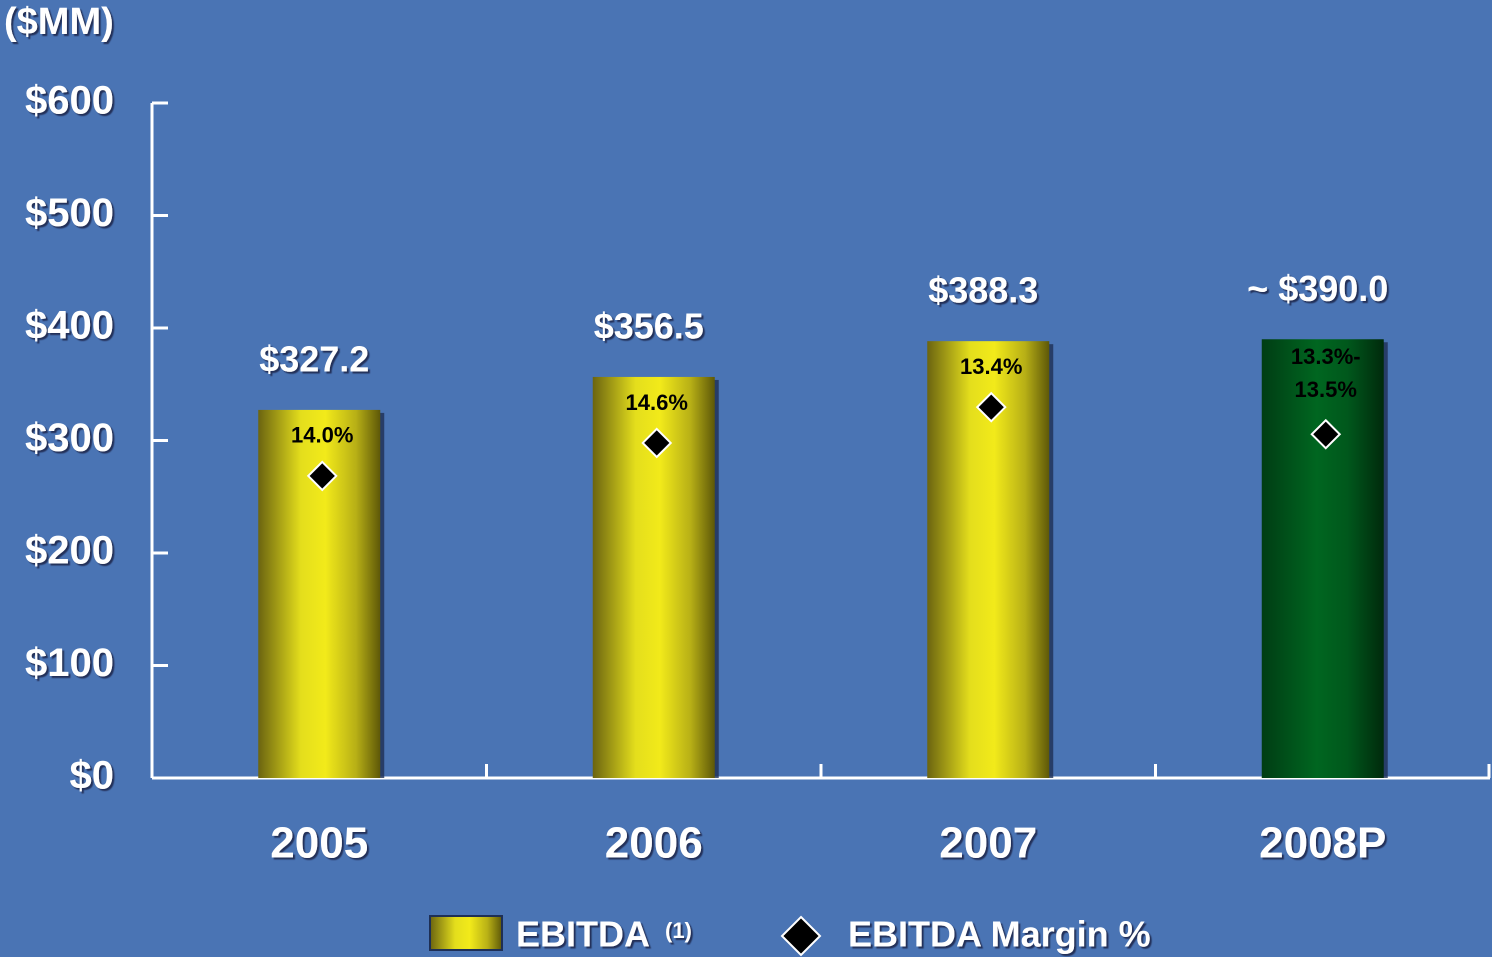 The height and width of the screenshot is (957, 1492). Describe the element at coordinates (988, 843) in the screenshot. I see `x-tick-label: 2007` at that location.